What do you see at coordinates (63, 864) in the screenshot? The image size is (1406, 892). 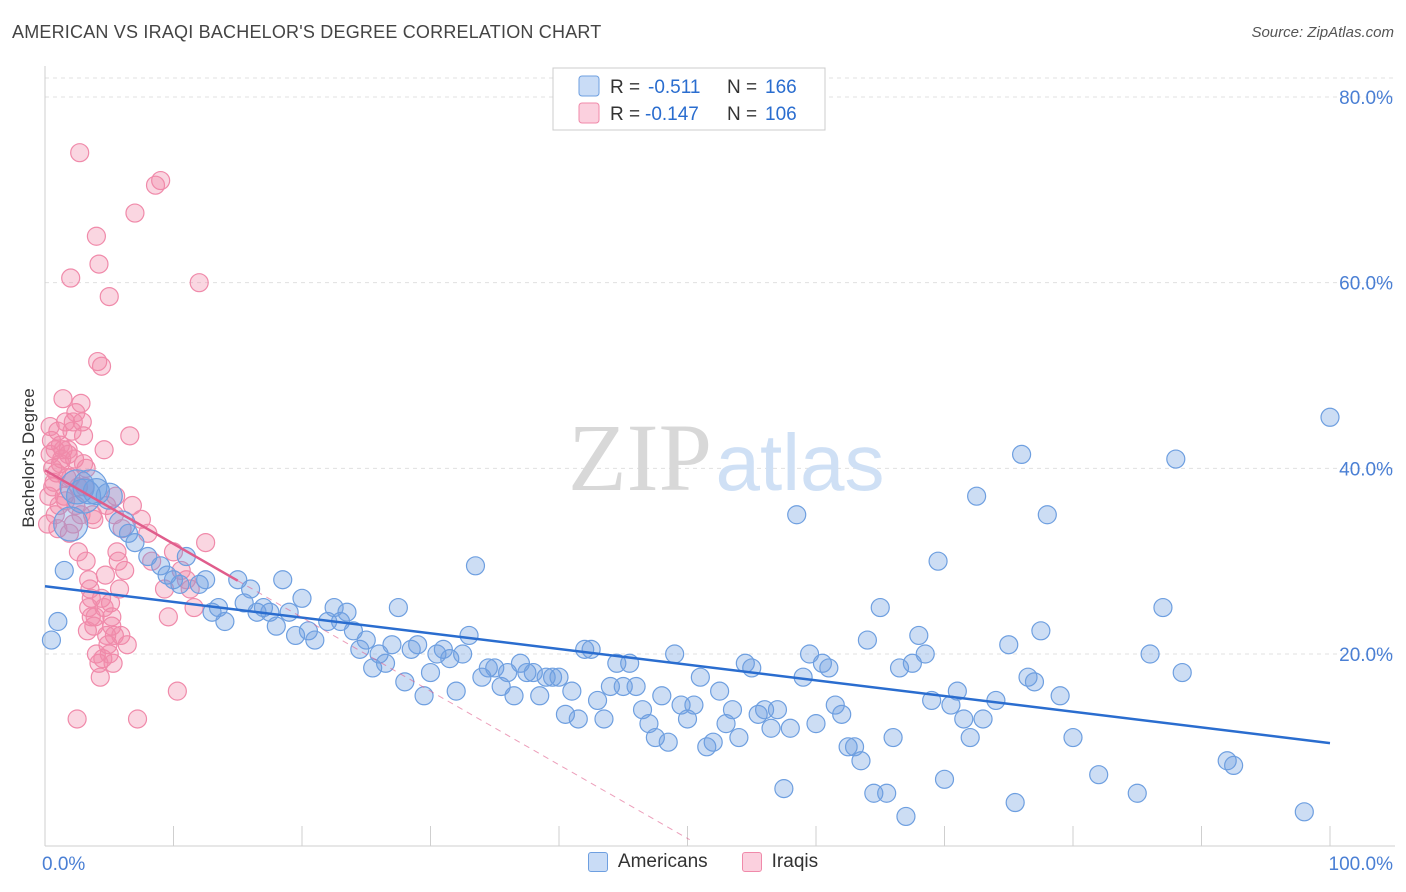 I see `x-tick-label-min: 0.0%` at bounding box center [63, 864].